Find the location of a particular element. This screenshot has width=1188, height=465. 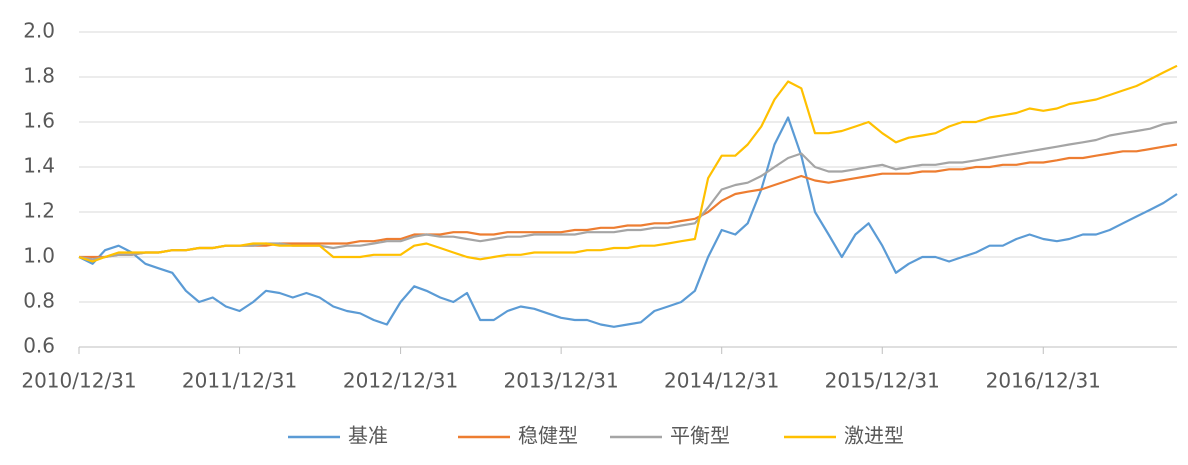

legend-label: 平衡型 is located at coordinates (700, 436).